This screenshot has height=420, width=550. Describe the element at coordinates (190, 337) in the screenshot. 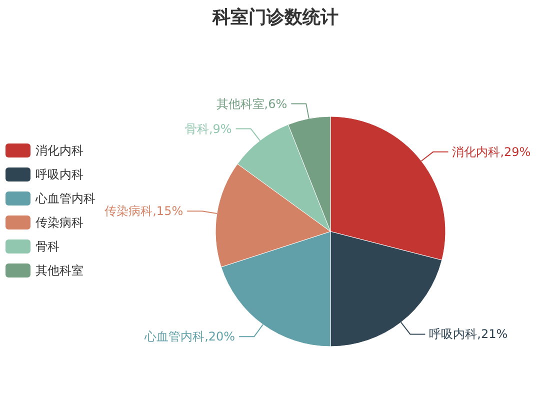

I see `data-label: 心血管内科,20%` at that location.